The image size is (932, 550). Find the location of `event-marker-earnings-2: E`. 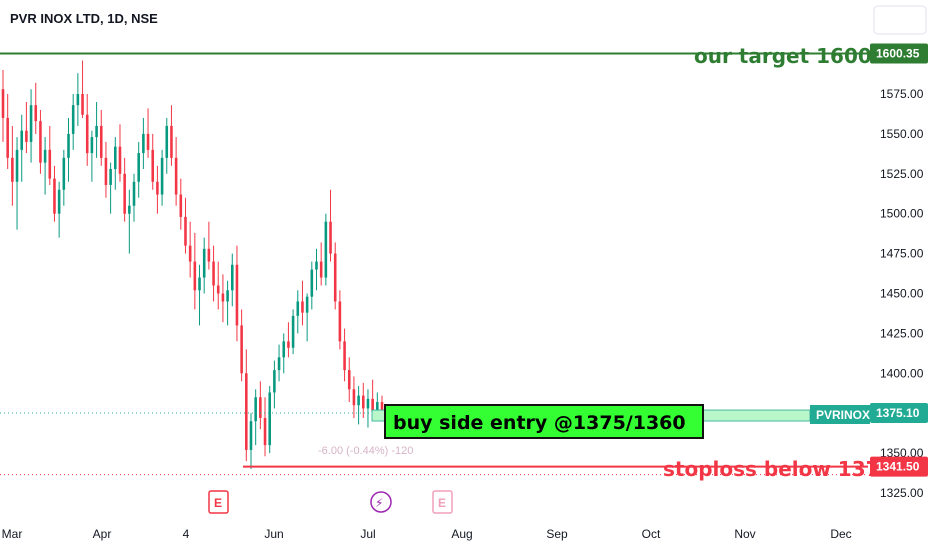

event-marker-earnings-2: E is located at coordinates (442, 502).